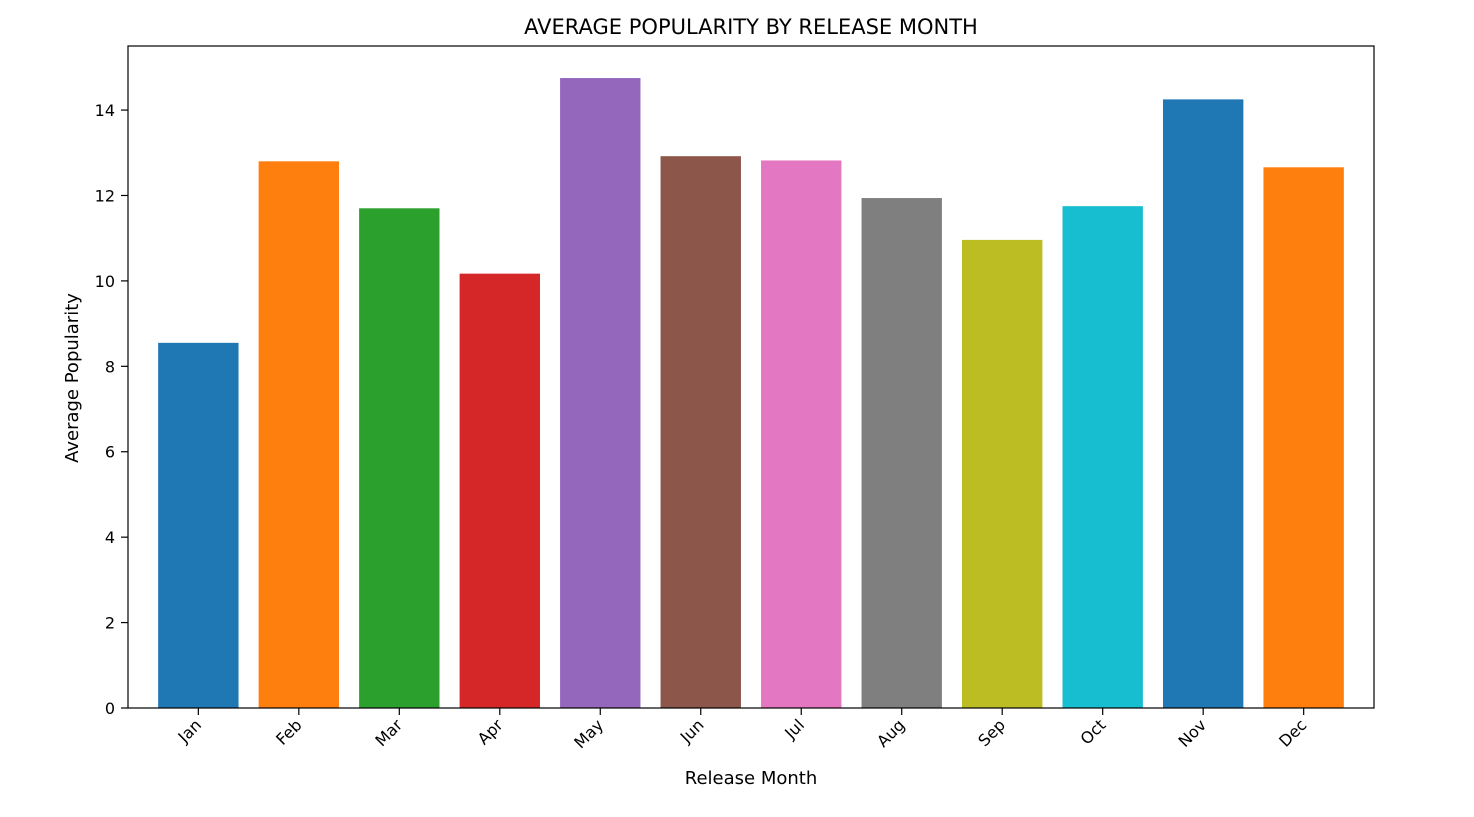 This screenshot has height=817, width=1474. Describe the element at coordinates (1093, 731) in the screenshot. I see `x-tick-label-oct: Oct` at that location.